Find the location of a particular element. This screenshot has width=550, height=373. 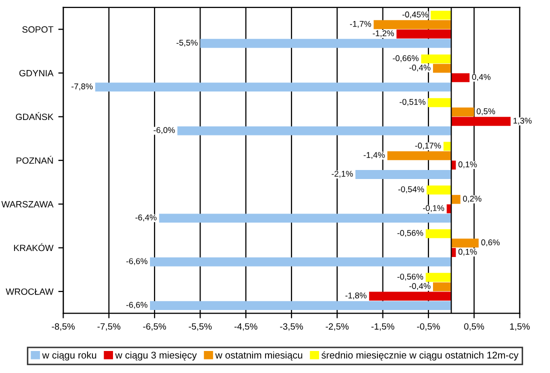

x-tick-label: 0,5% is located at coordinates (474, 327).